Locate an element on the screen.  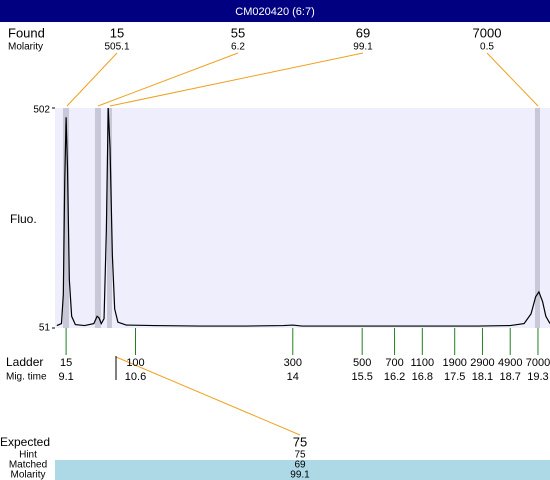
matched-band is located at coordinates (302, 470).